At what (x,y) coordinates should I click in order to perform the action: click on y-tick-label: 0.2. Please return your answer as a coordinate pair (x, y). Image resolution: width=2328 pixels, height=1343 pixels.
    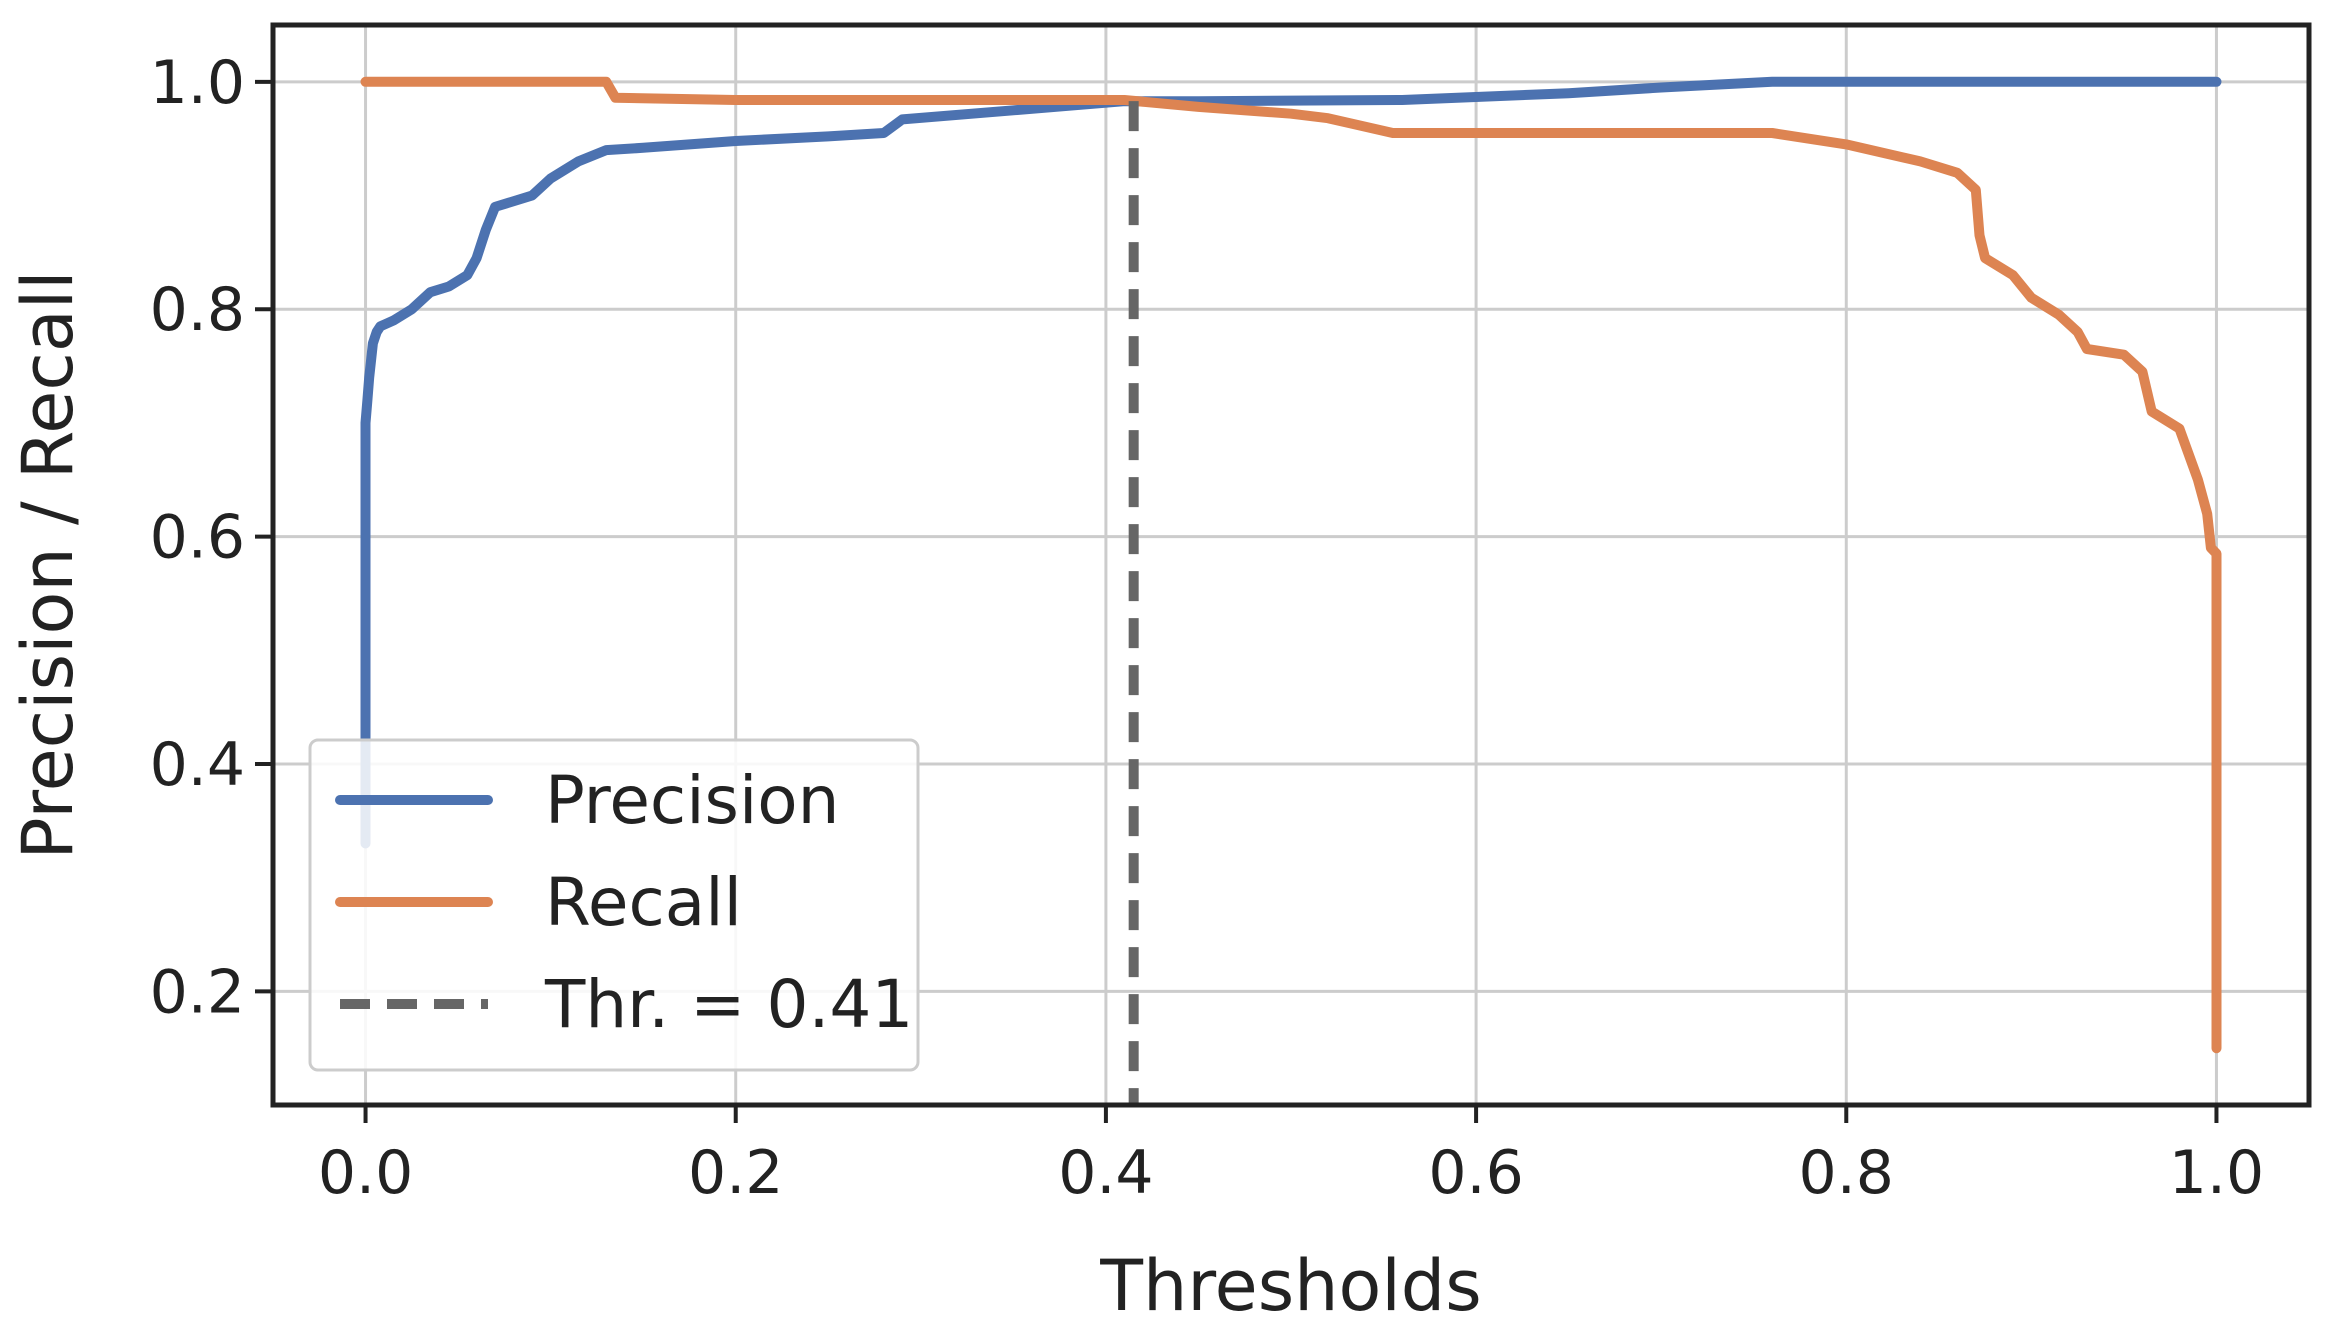
    Looking at the image, I should click on (197, 992).